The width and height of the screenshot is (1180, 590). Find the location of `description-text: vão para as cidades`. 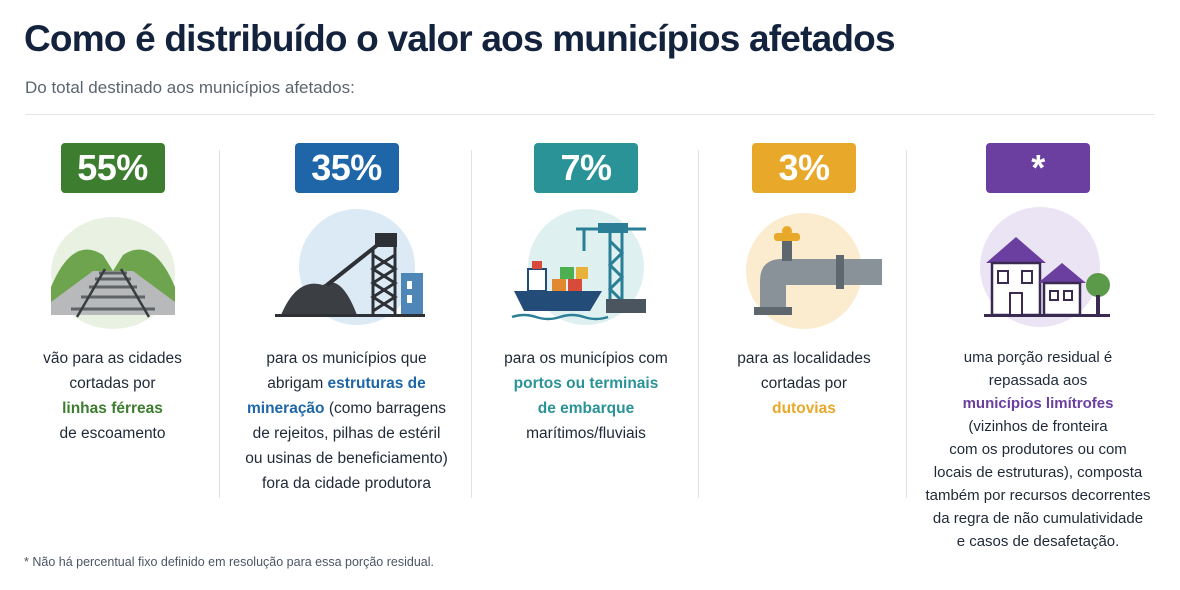

description-text: vão para as cidades is located at coordinates (112, 358).